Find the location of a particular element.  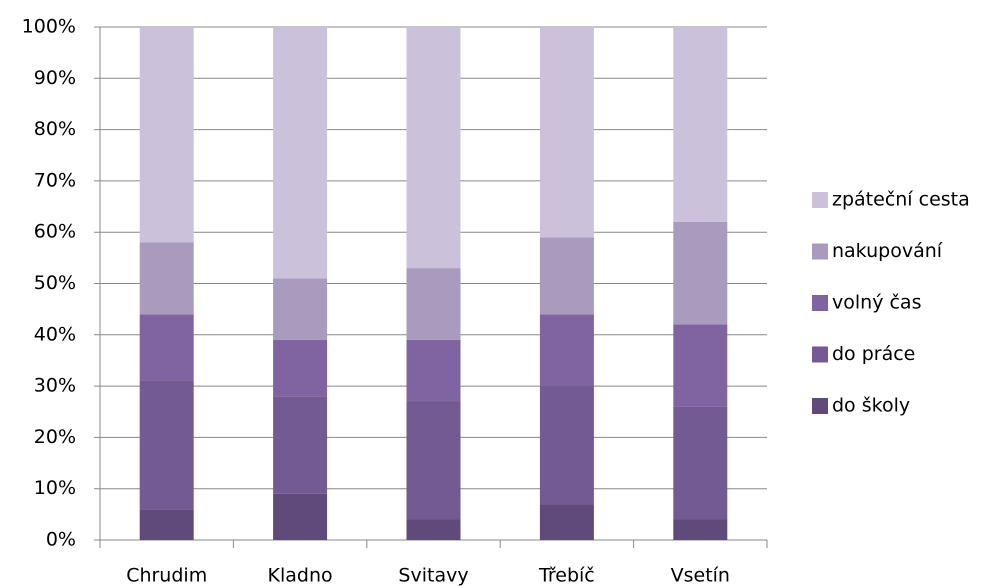

y-tick-label: 10% is located at coordinates (55, 488).